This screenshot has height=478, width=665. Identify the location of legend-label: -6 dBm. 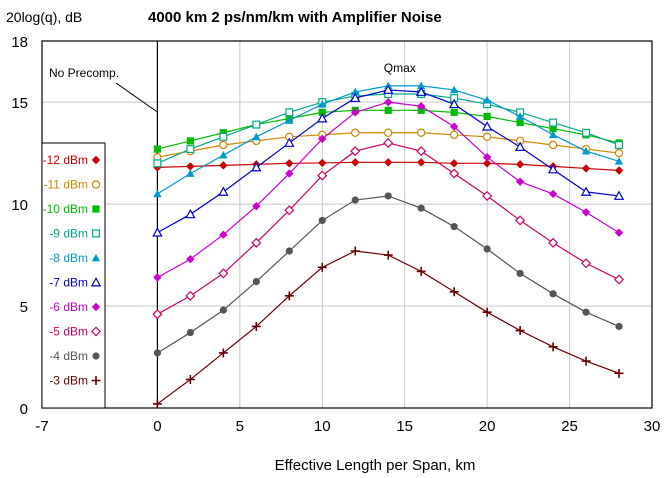
(68, 307).